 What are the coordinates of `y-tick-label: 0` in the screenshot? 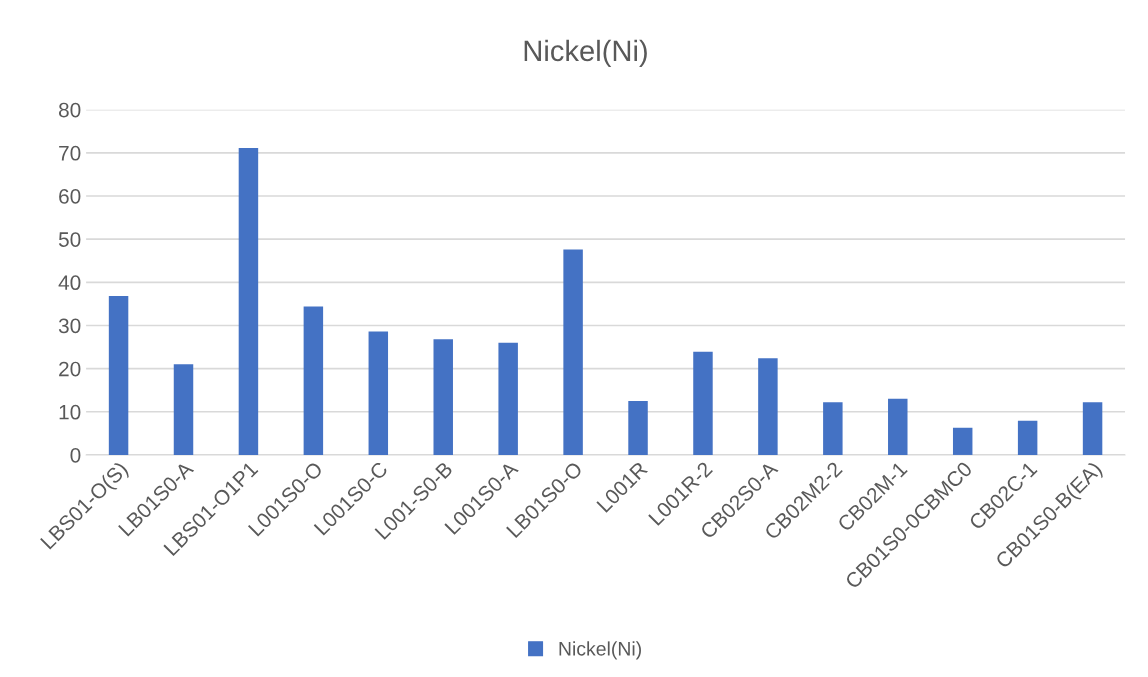 It's located at (75, 455).